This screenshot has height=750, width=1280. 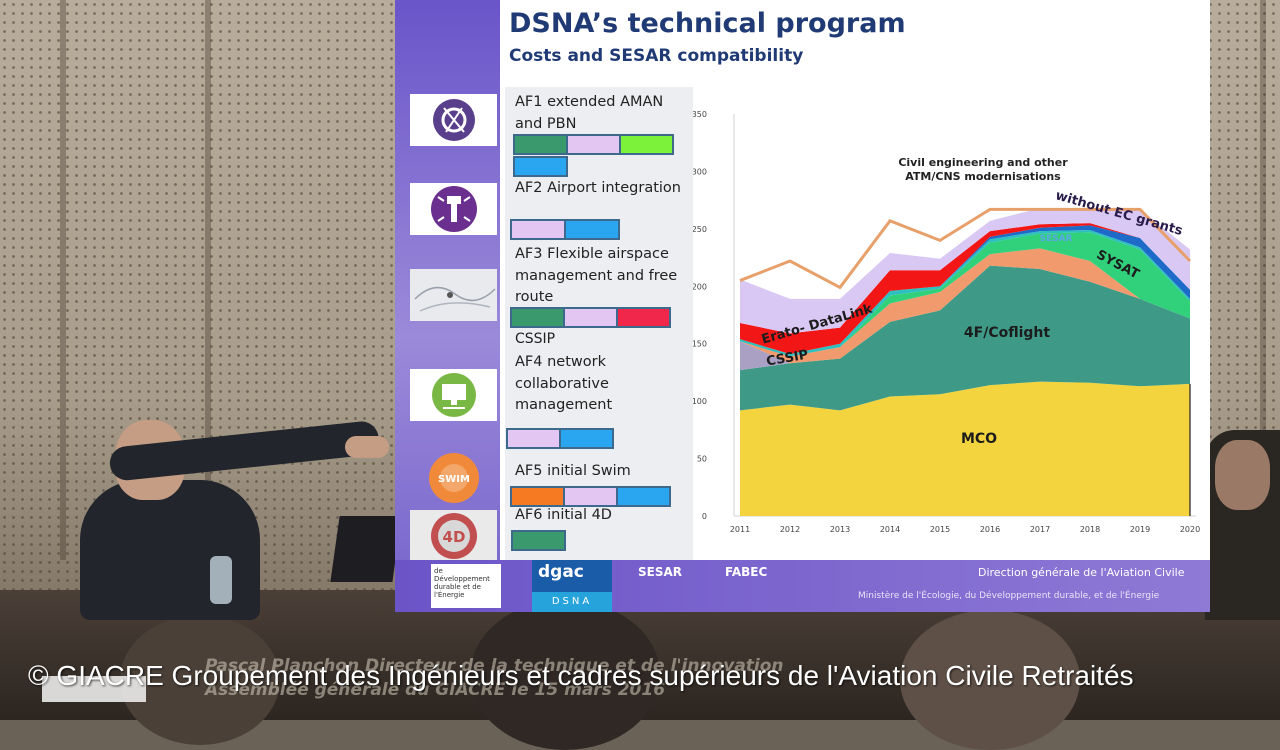 I want to click on af5-segments, so click(x=590, y=496).